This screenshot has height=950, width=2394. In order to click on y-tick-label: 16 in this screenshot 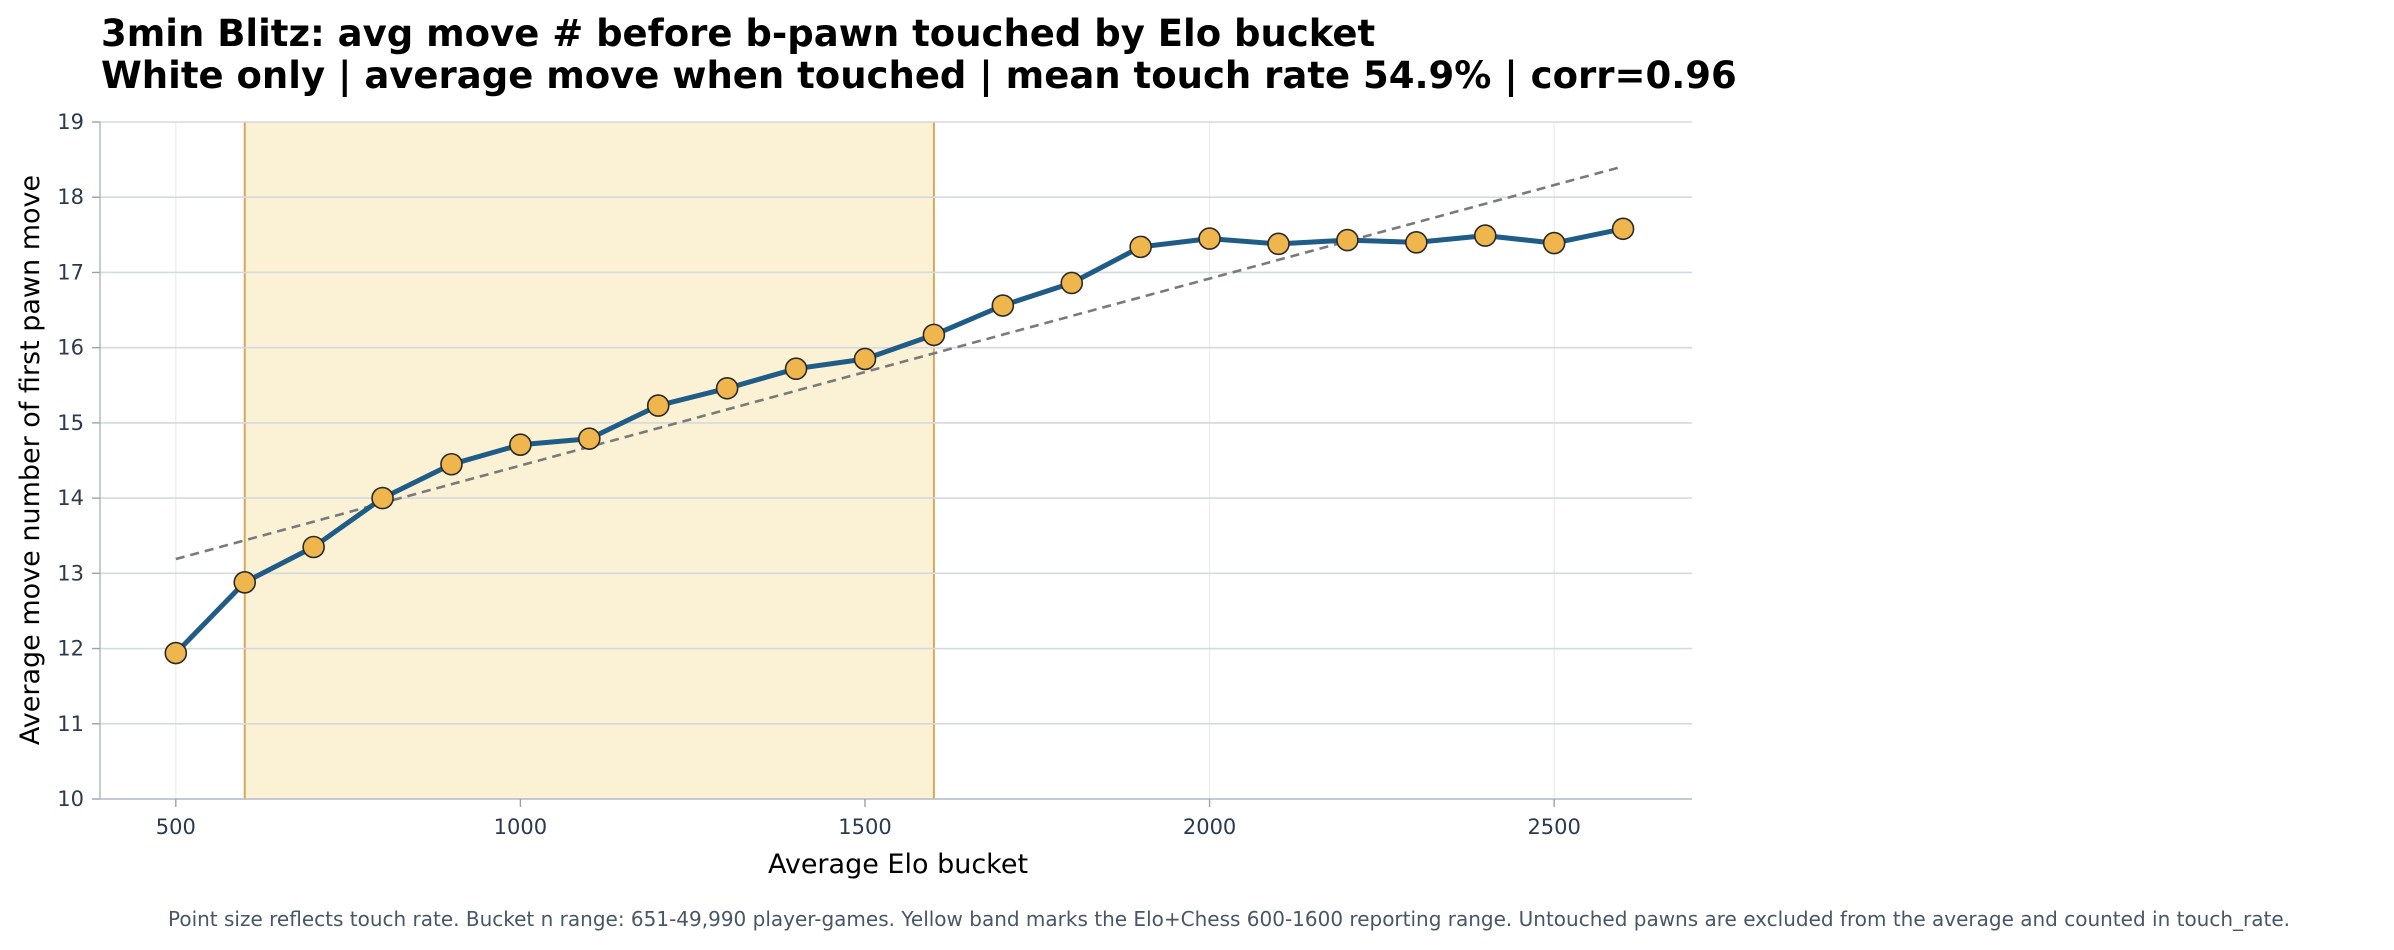, I will do `click(70, 348)`.